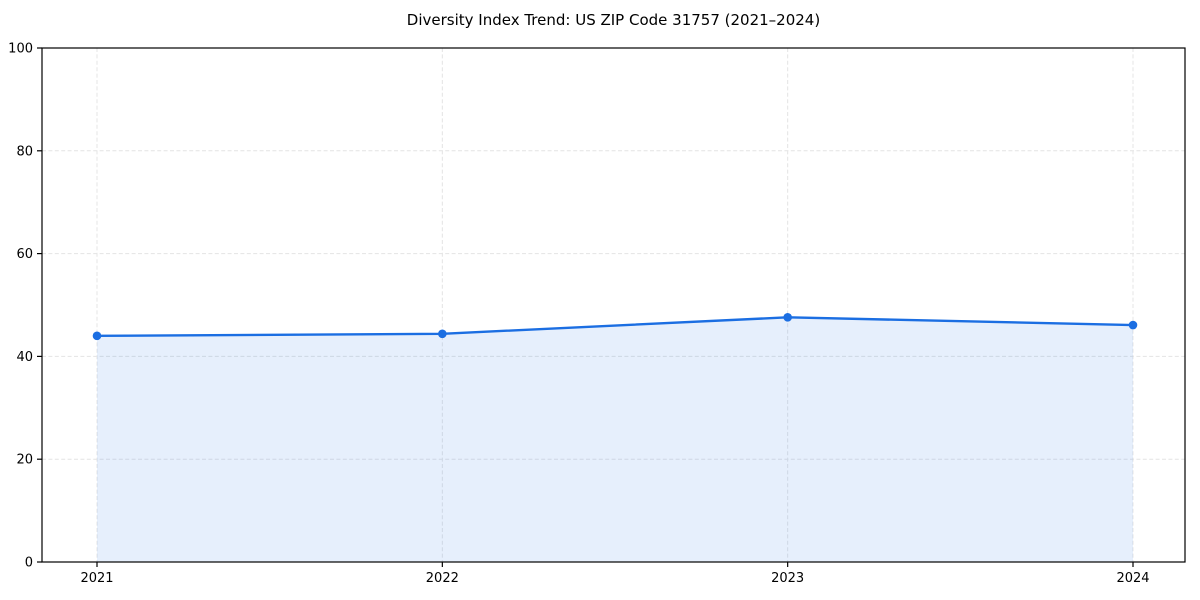 The width and height of the screenshot is (1200, 600). What do you see at coordinates (1132, 578) in the screenshot?
I see `x-tick-label-2024: 2024` at bounding box center [1132, 578].